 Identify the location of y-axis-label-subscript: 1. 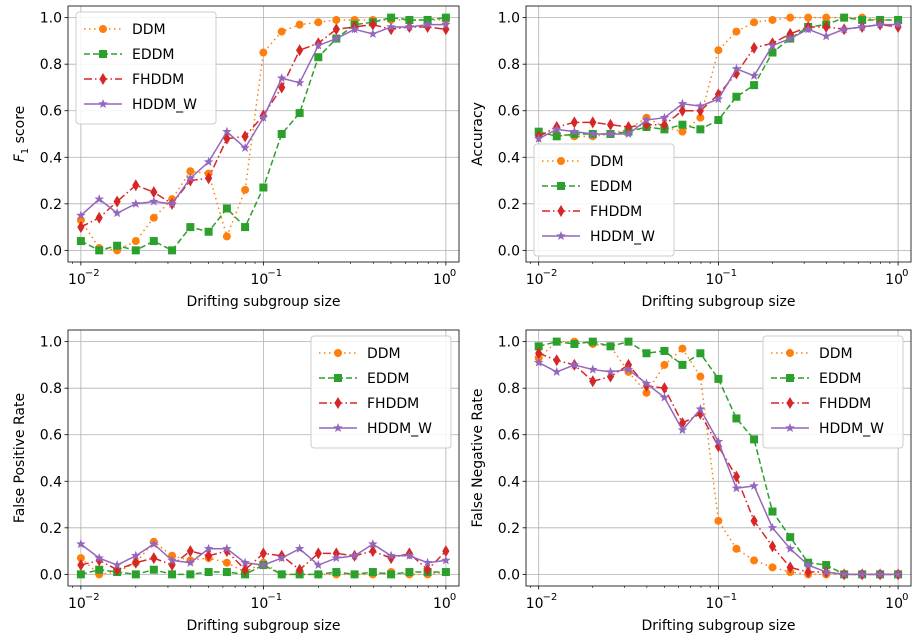
(25, 151).